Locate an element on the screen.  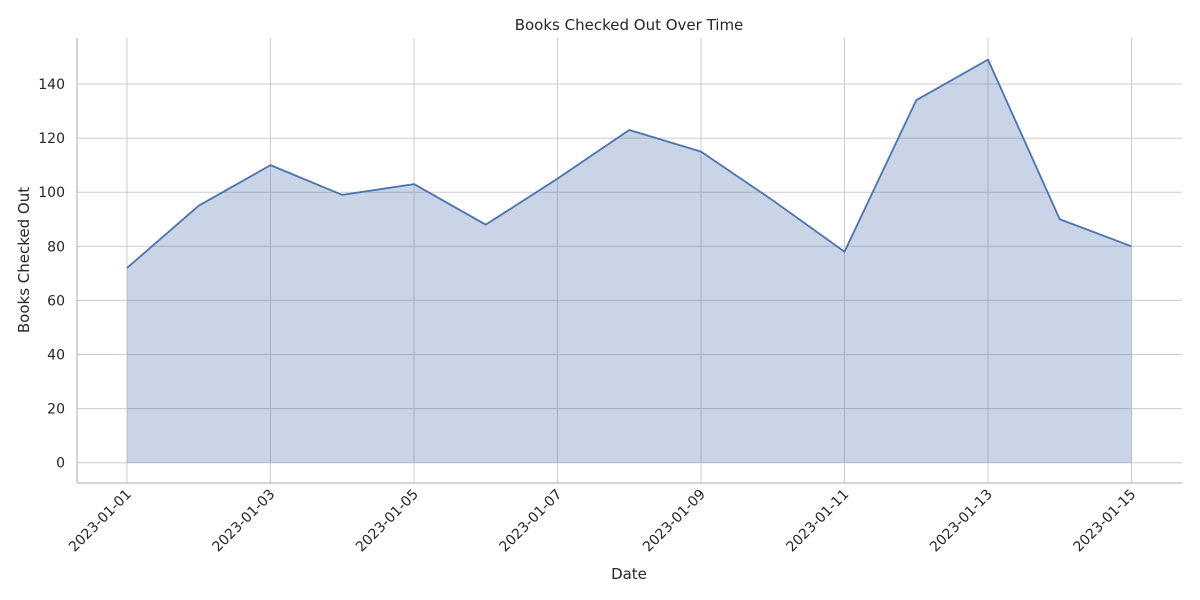
x-axis-label: Date is located at coordinates (629, 574).